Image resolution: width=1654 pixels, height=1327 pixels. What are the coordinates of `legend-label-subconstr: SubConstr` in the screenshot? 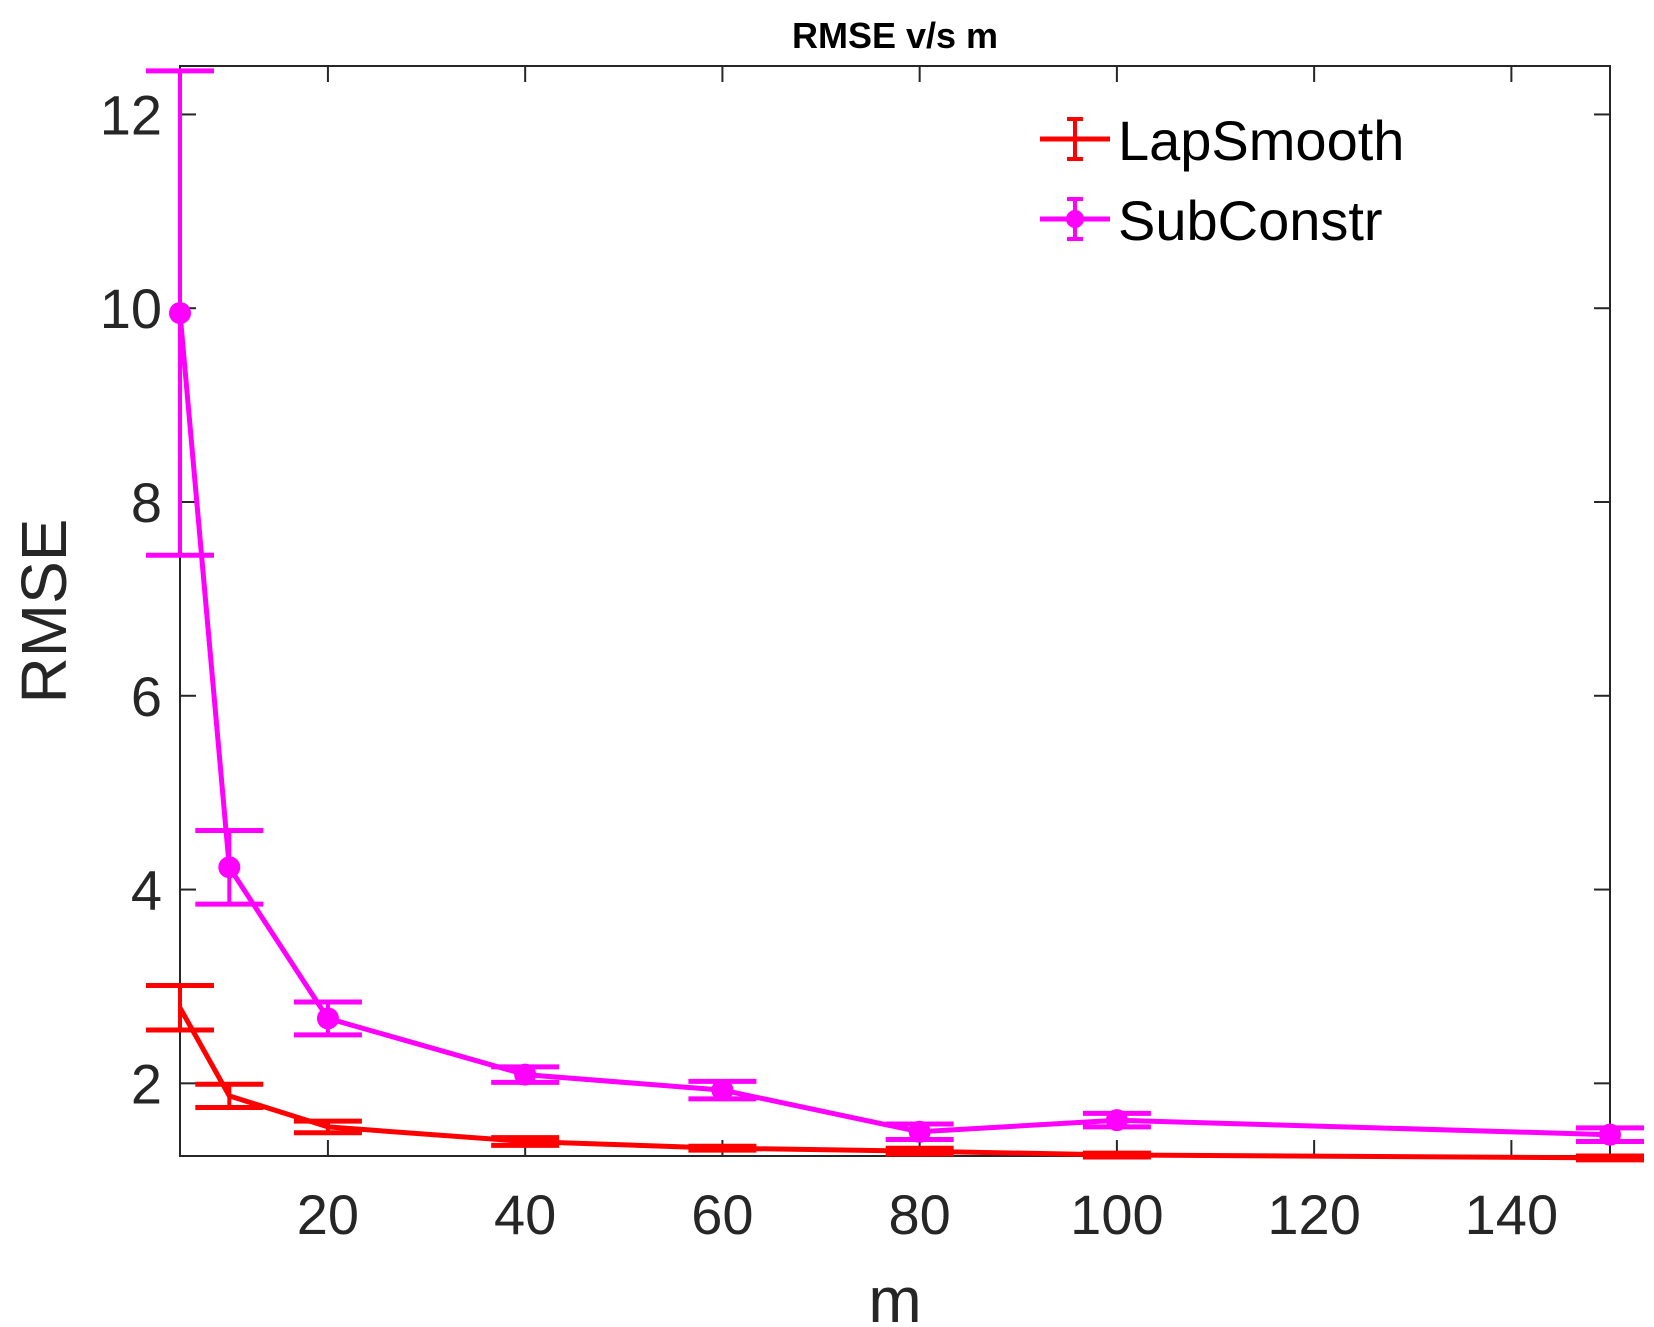 It's located at (1250, 220).